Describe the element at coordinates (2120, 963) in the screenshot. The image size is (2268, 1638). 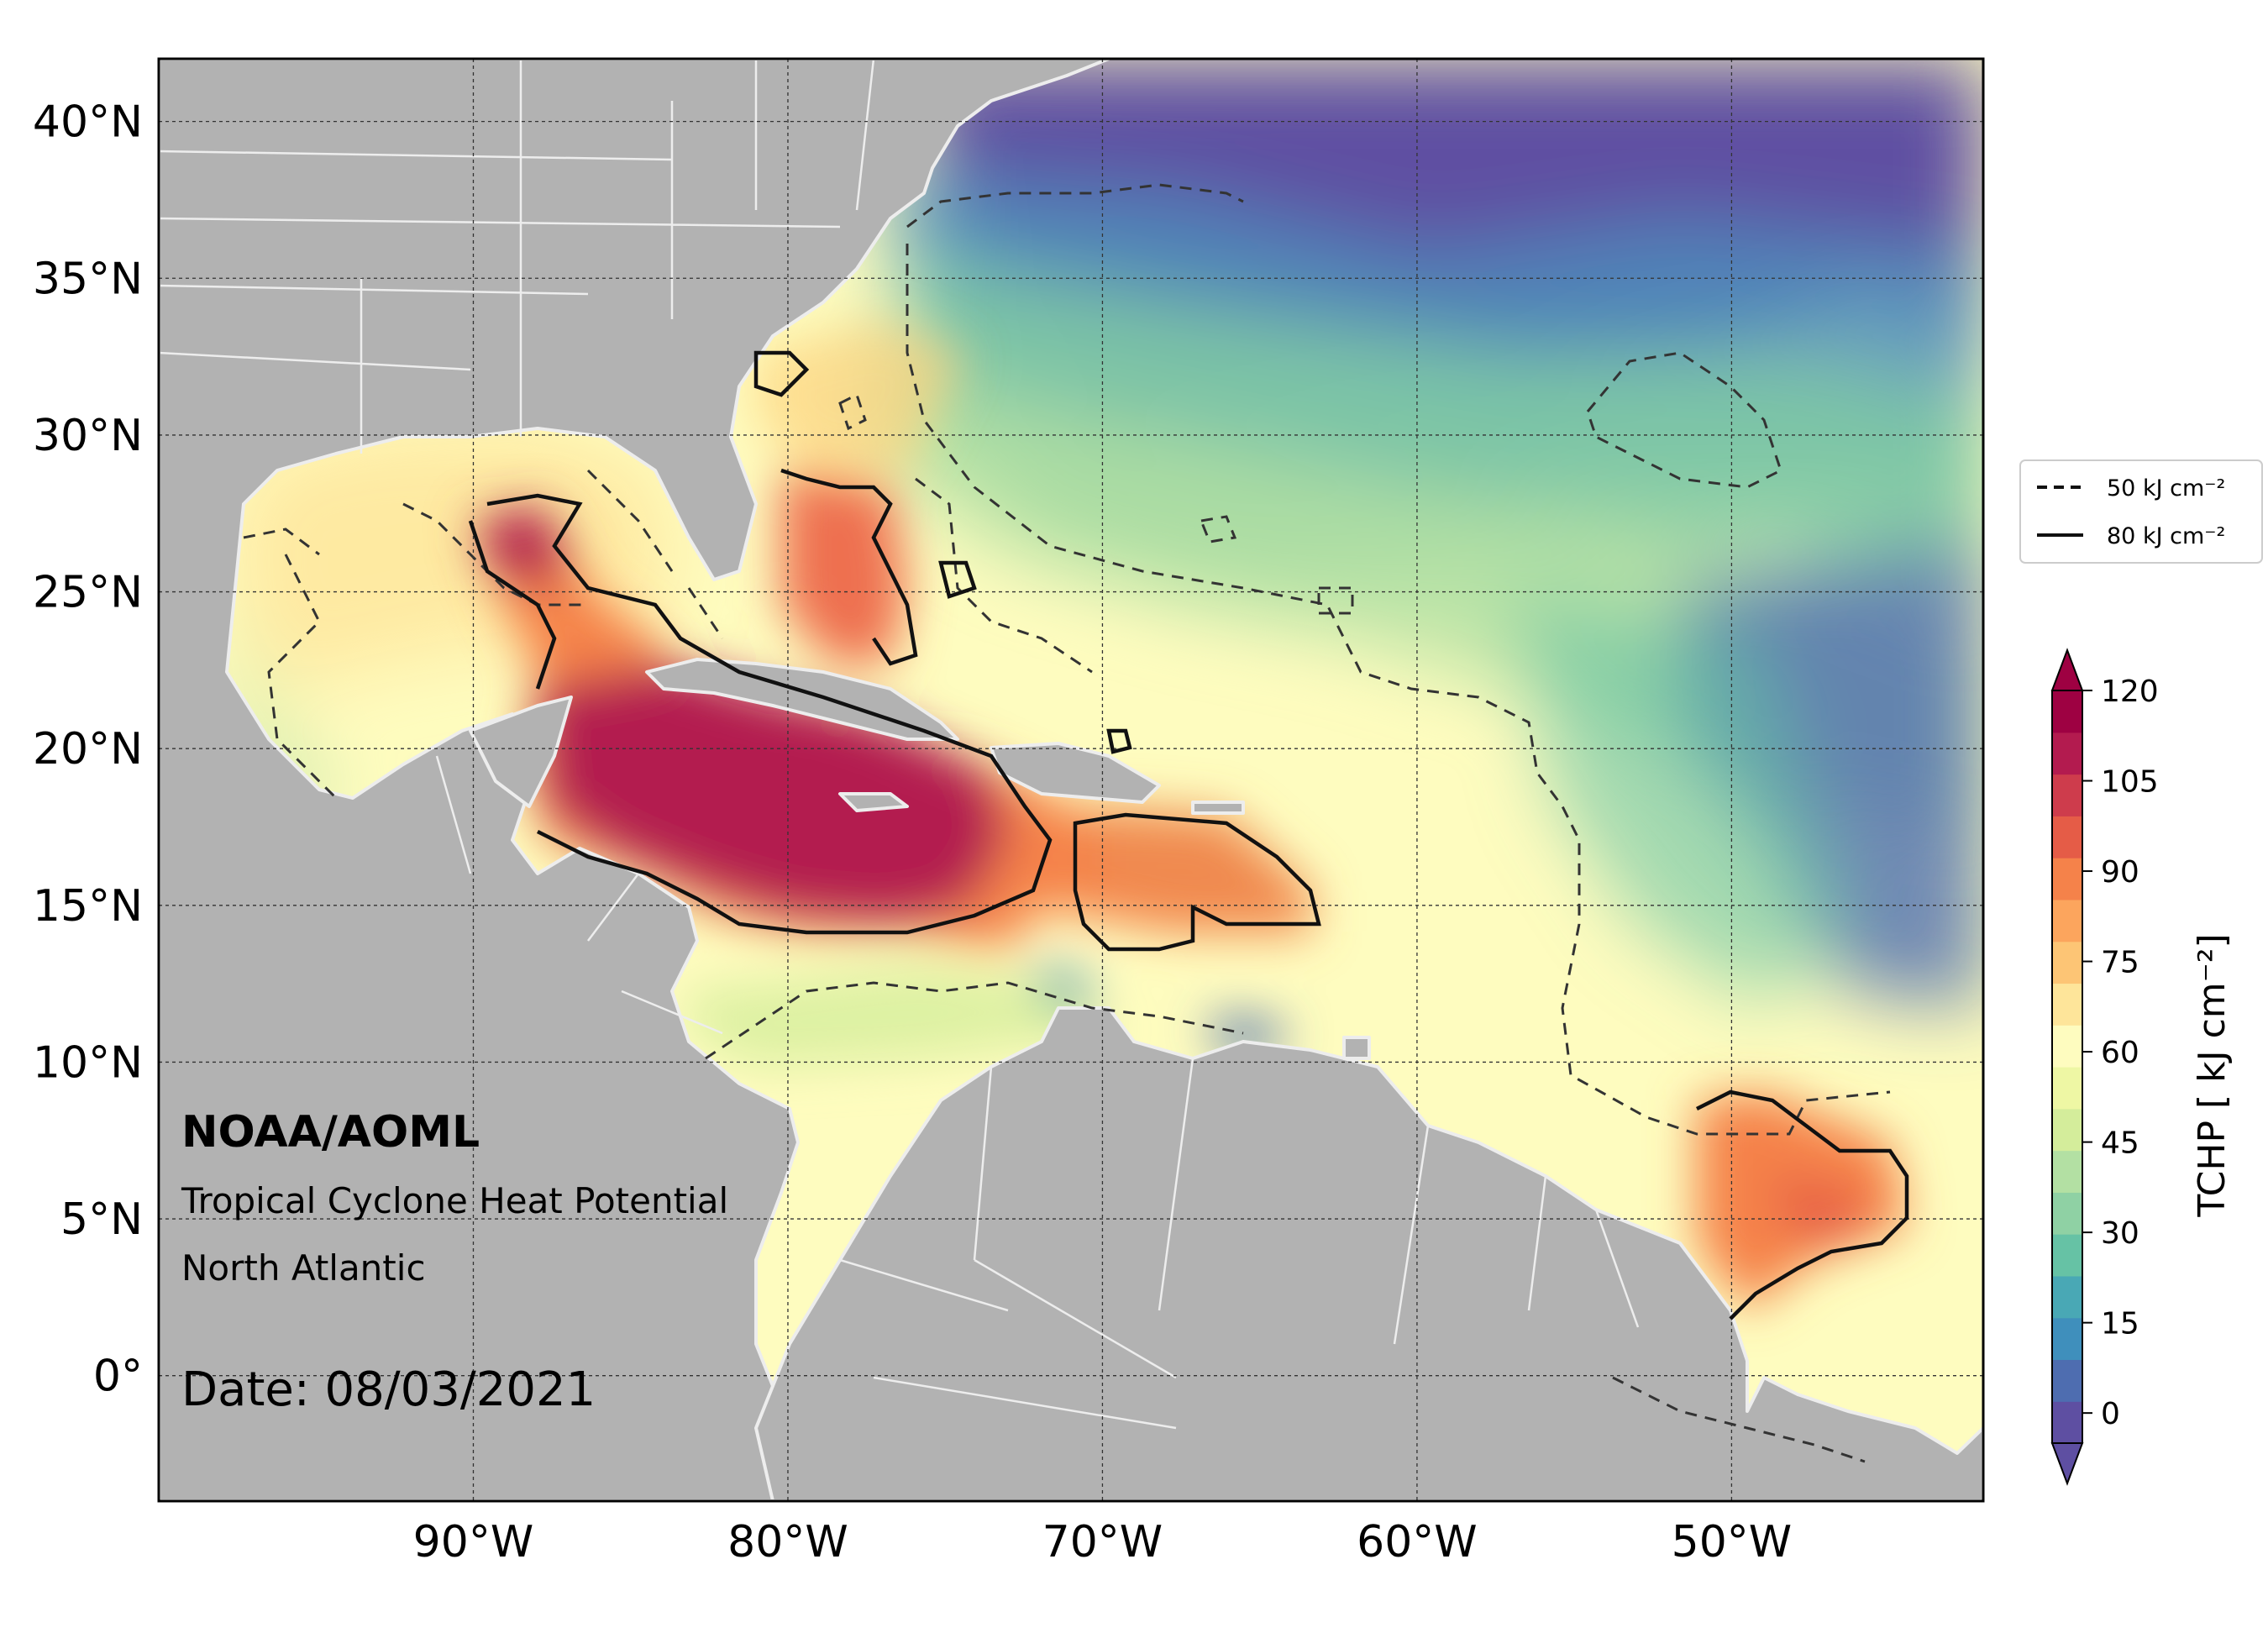
I see `colorbar-tick-label: 75` at that location.